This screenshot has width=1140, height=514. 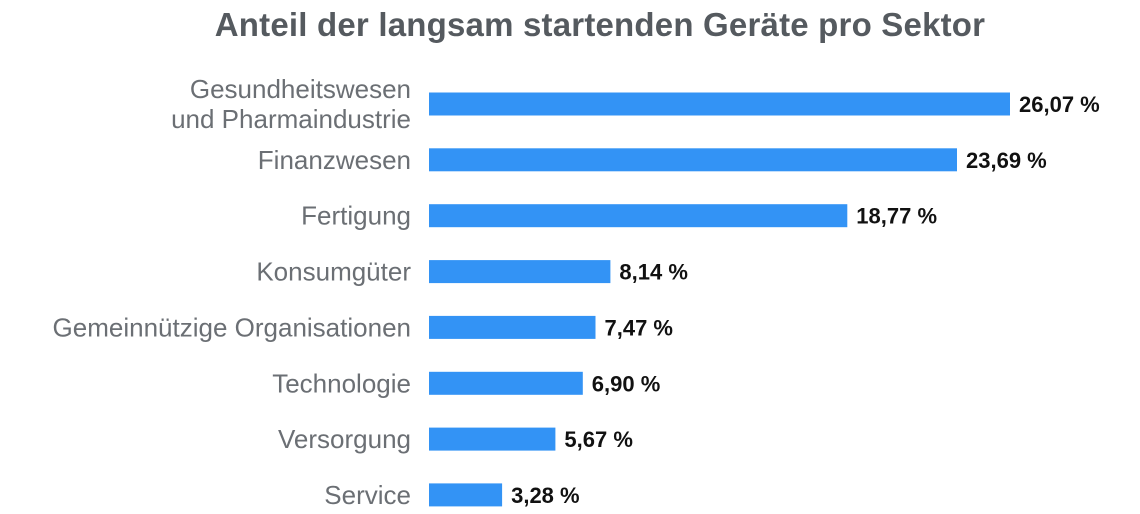 I want to click on value-label-1: 23,69 %, so click(x=1006, y=160).